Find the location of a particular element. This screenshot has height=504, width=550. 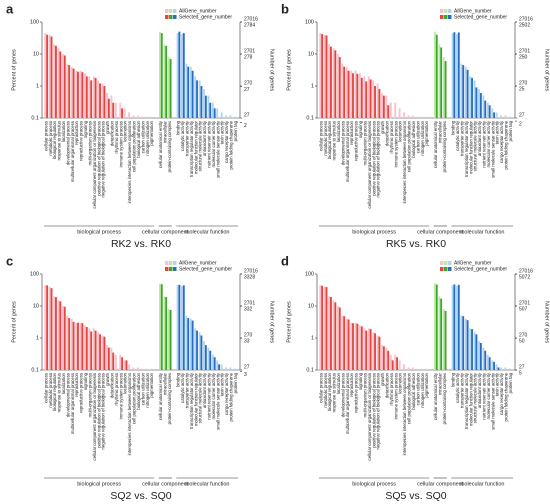

x-tick-label: molecular function regulator is located at coordinates (195, 147).